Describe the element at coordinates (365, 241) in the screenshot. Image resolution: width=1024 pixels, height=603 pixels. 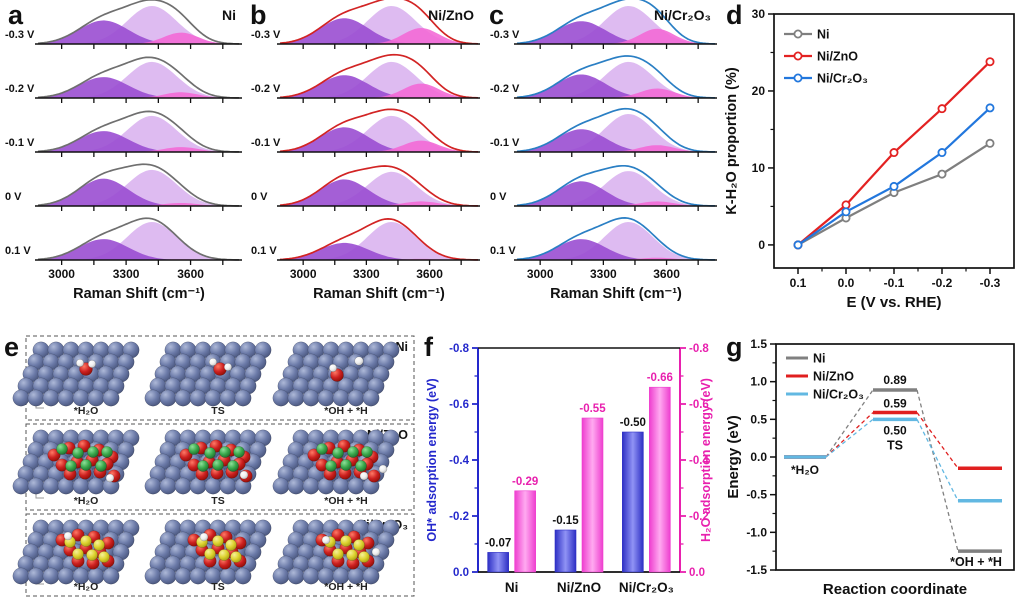
I see `raman-subplot: 0.1 V` at that location.